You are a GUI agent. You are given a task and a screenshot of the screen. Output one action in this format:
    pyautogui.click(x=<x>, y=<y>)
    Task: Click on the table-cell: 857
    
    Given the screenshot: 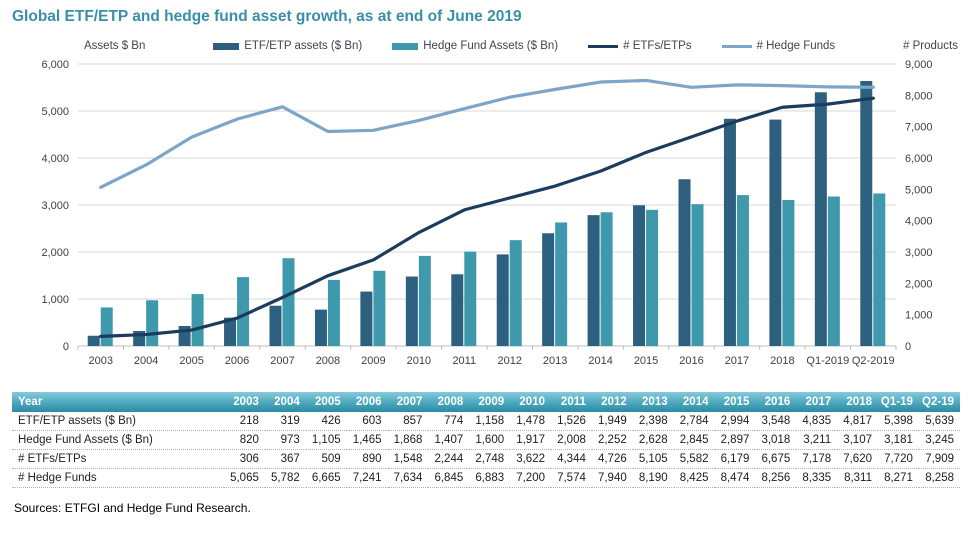 What is the action you would take?
    pyautogui.click(x=408, y=421)
    